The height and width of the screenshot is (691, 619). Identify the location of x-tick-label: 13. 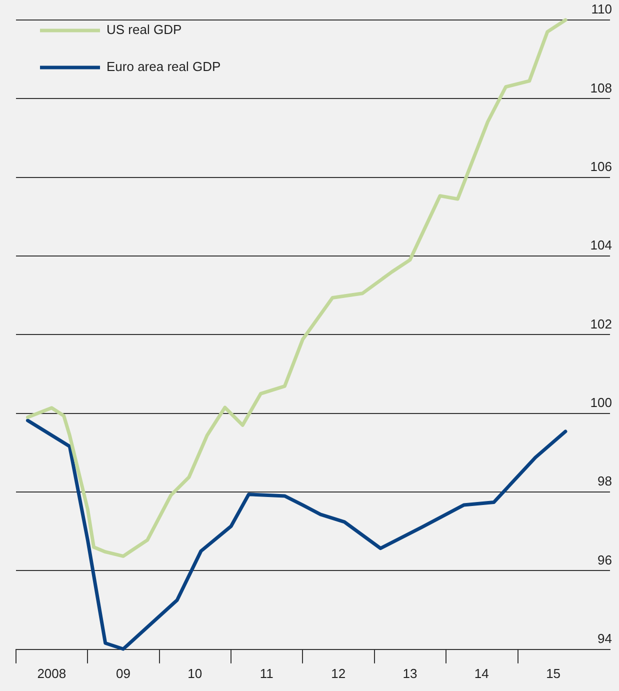
(410, 673).